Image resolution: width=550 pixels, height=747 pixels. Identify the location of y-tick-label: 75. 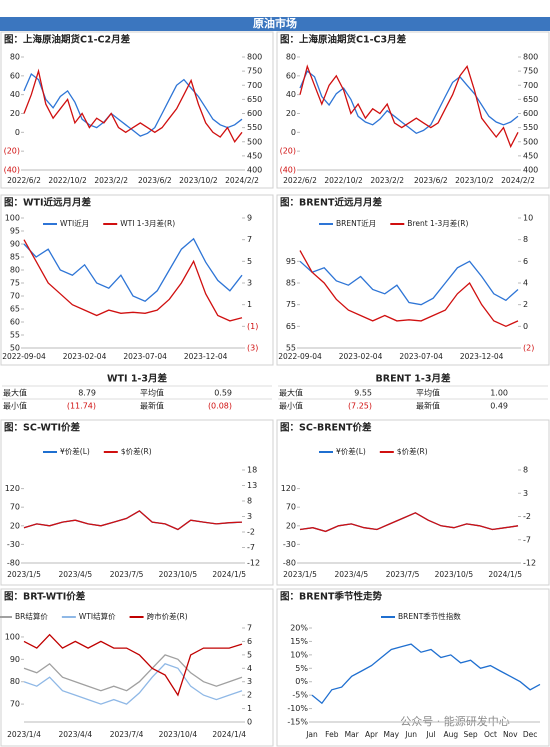
(291, 304).